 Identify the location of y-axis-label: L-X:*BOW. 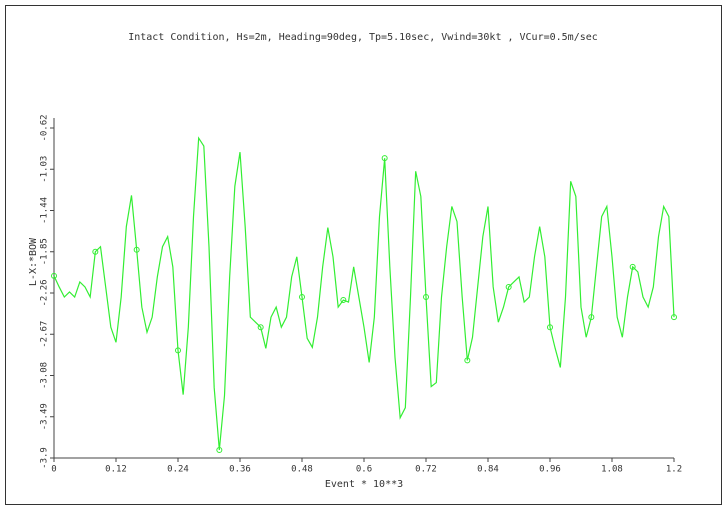
(33, 261).